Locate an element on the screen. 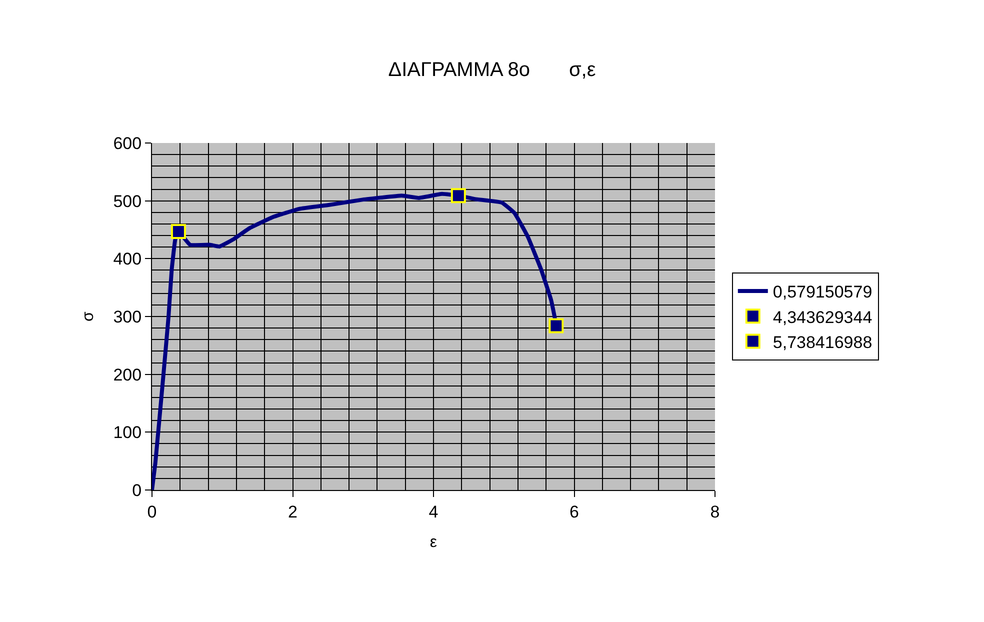  legend-label: 5,738416988 is located at coordinates (822, 342).